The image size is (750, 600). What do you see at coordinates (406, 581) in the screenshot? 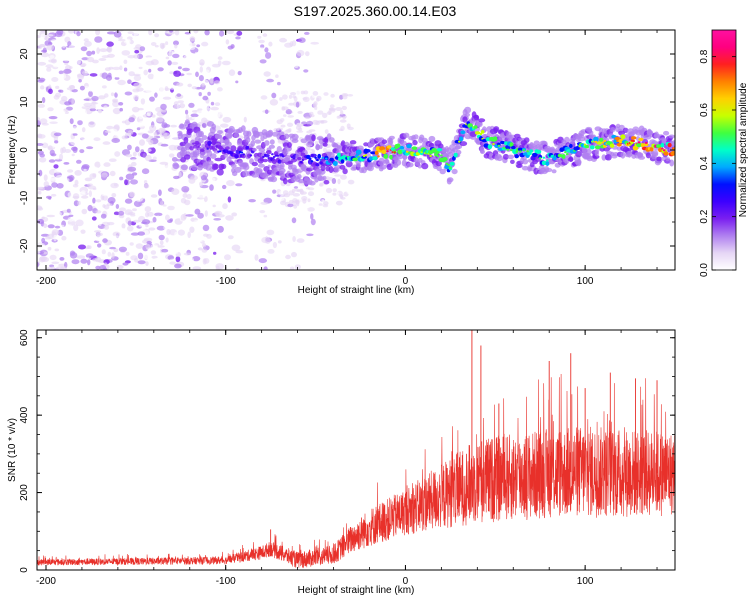
I see `x-tick-label: 0` at bounding box center [406, 581].